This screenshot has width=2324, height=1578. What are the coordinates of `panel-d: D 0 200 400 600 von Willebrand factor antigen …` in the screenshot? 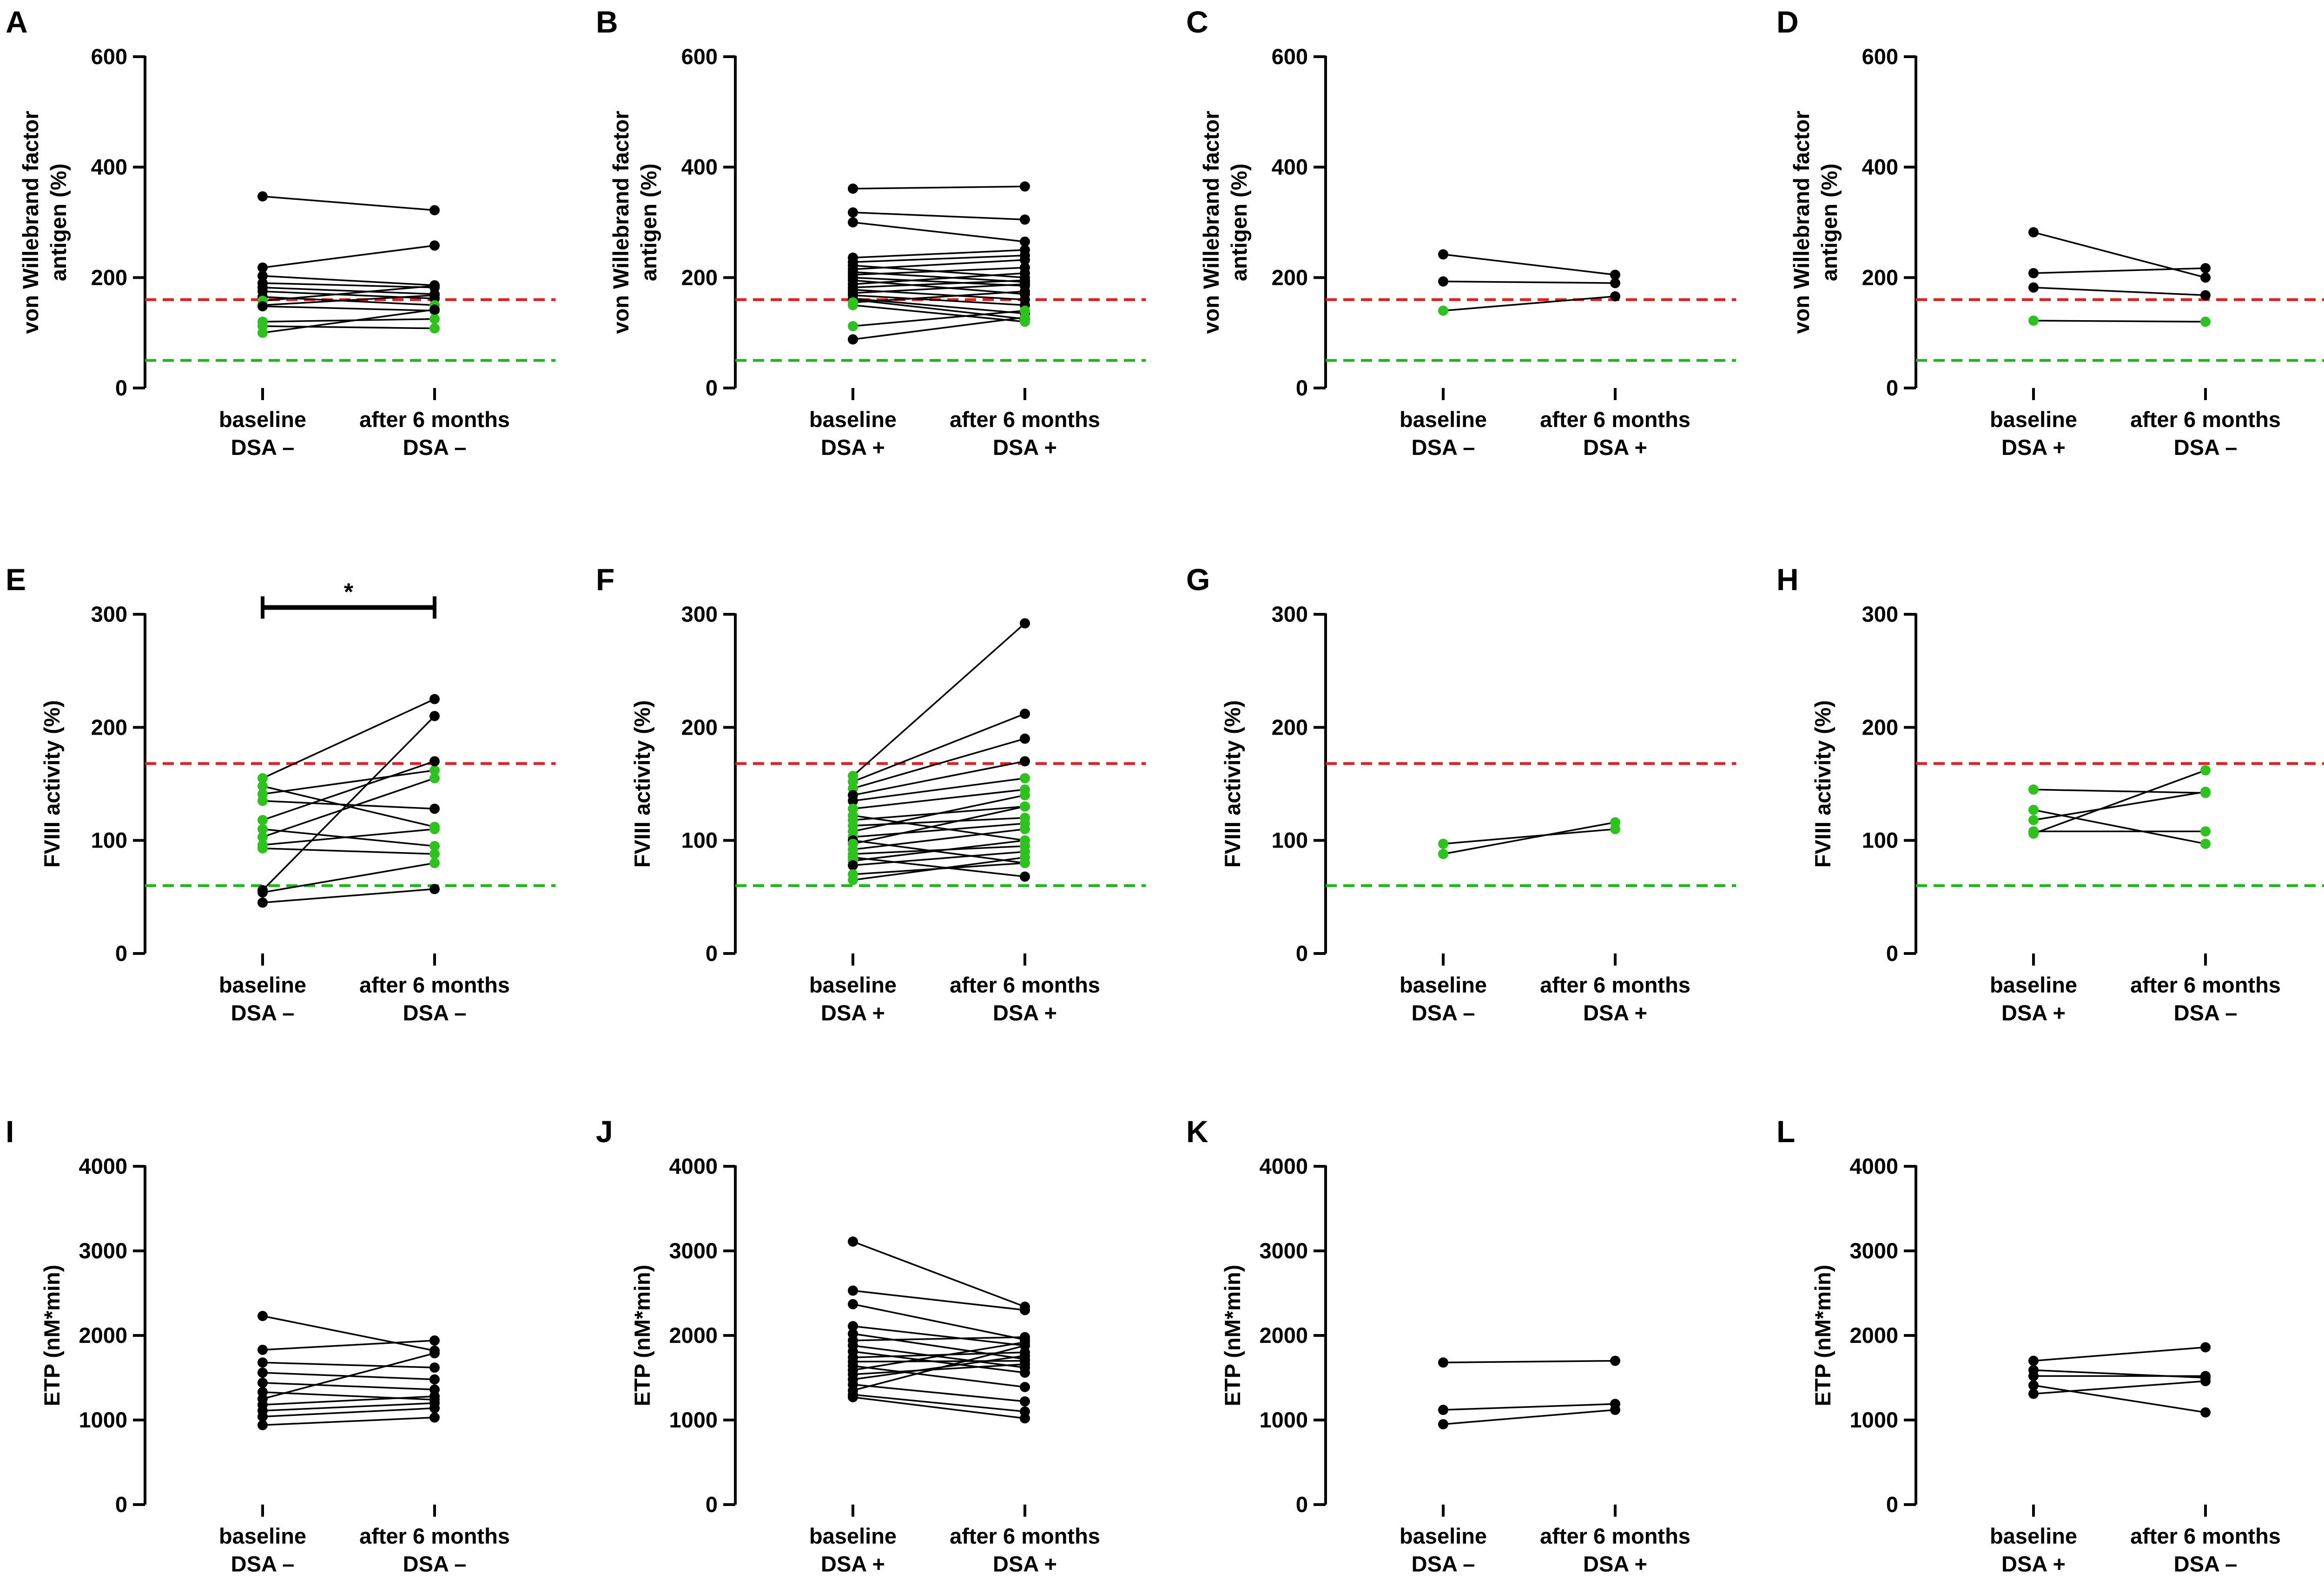 It's located at (2050, 232).